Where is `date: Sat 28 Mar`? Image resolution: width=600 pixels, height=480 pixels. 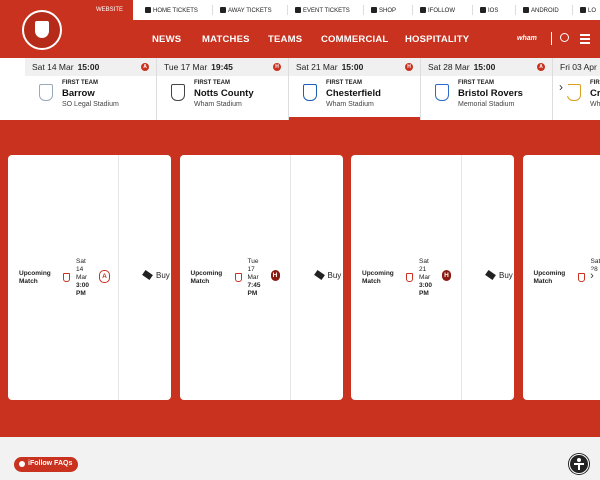 date: Sat 28 Mar is located at coordinates (449, 67).